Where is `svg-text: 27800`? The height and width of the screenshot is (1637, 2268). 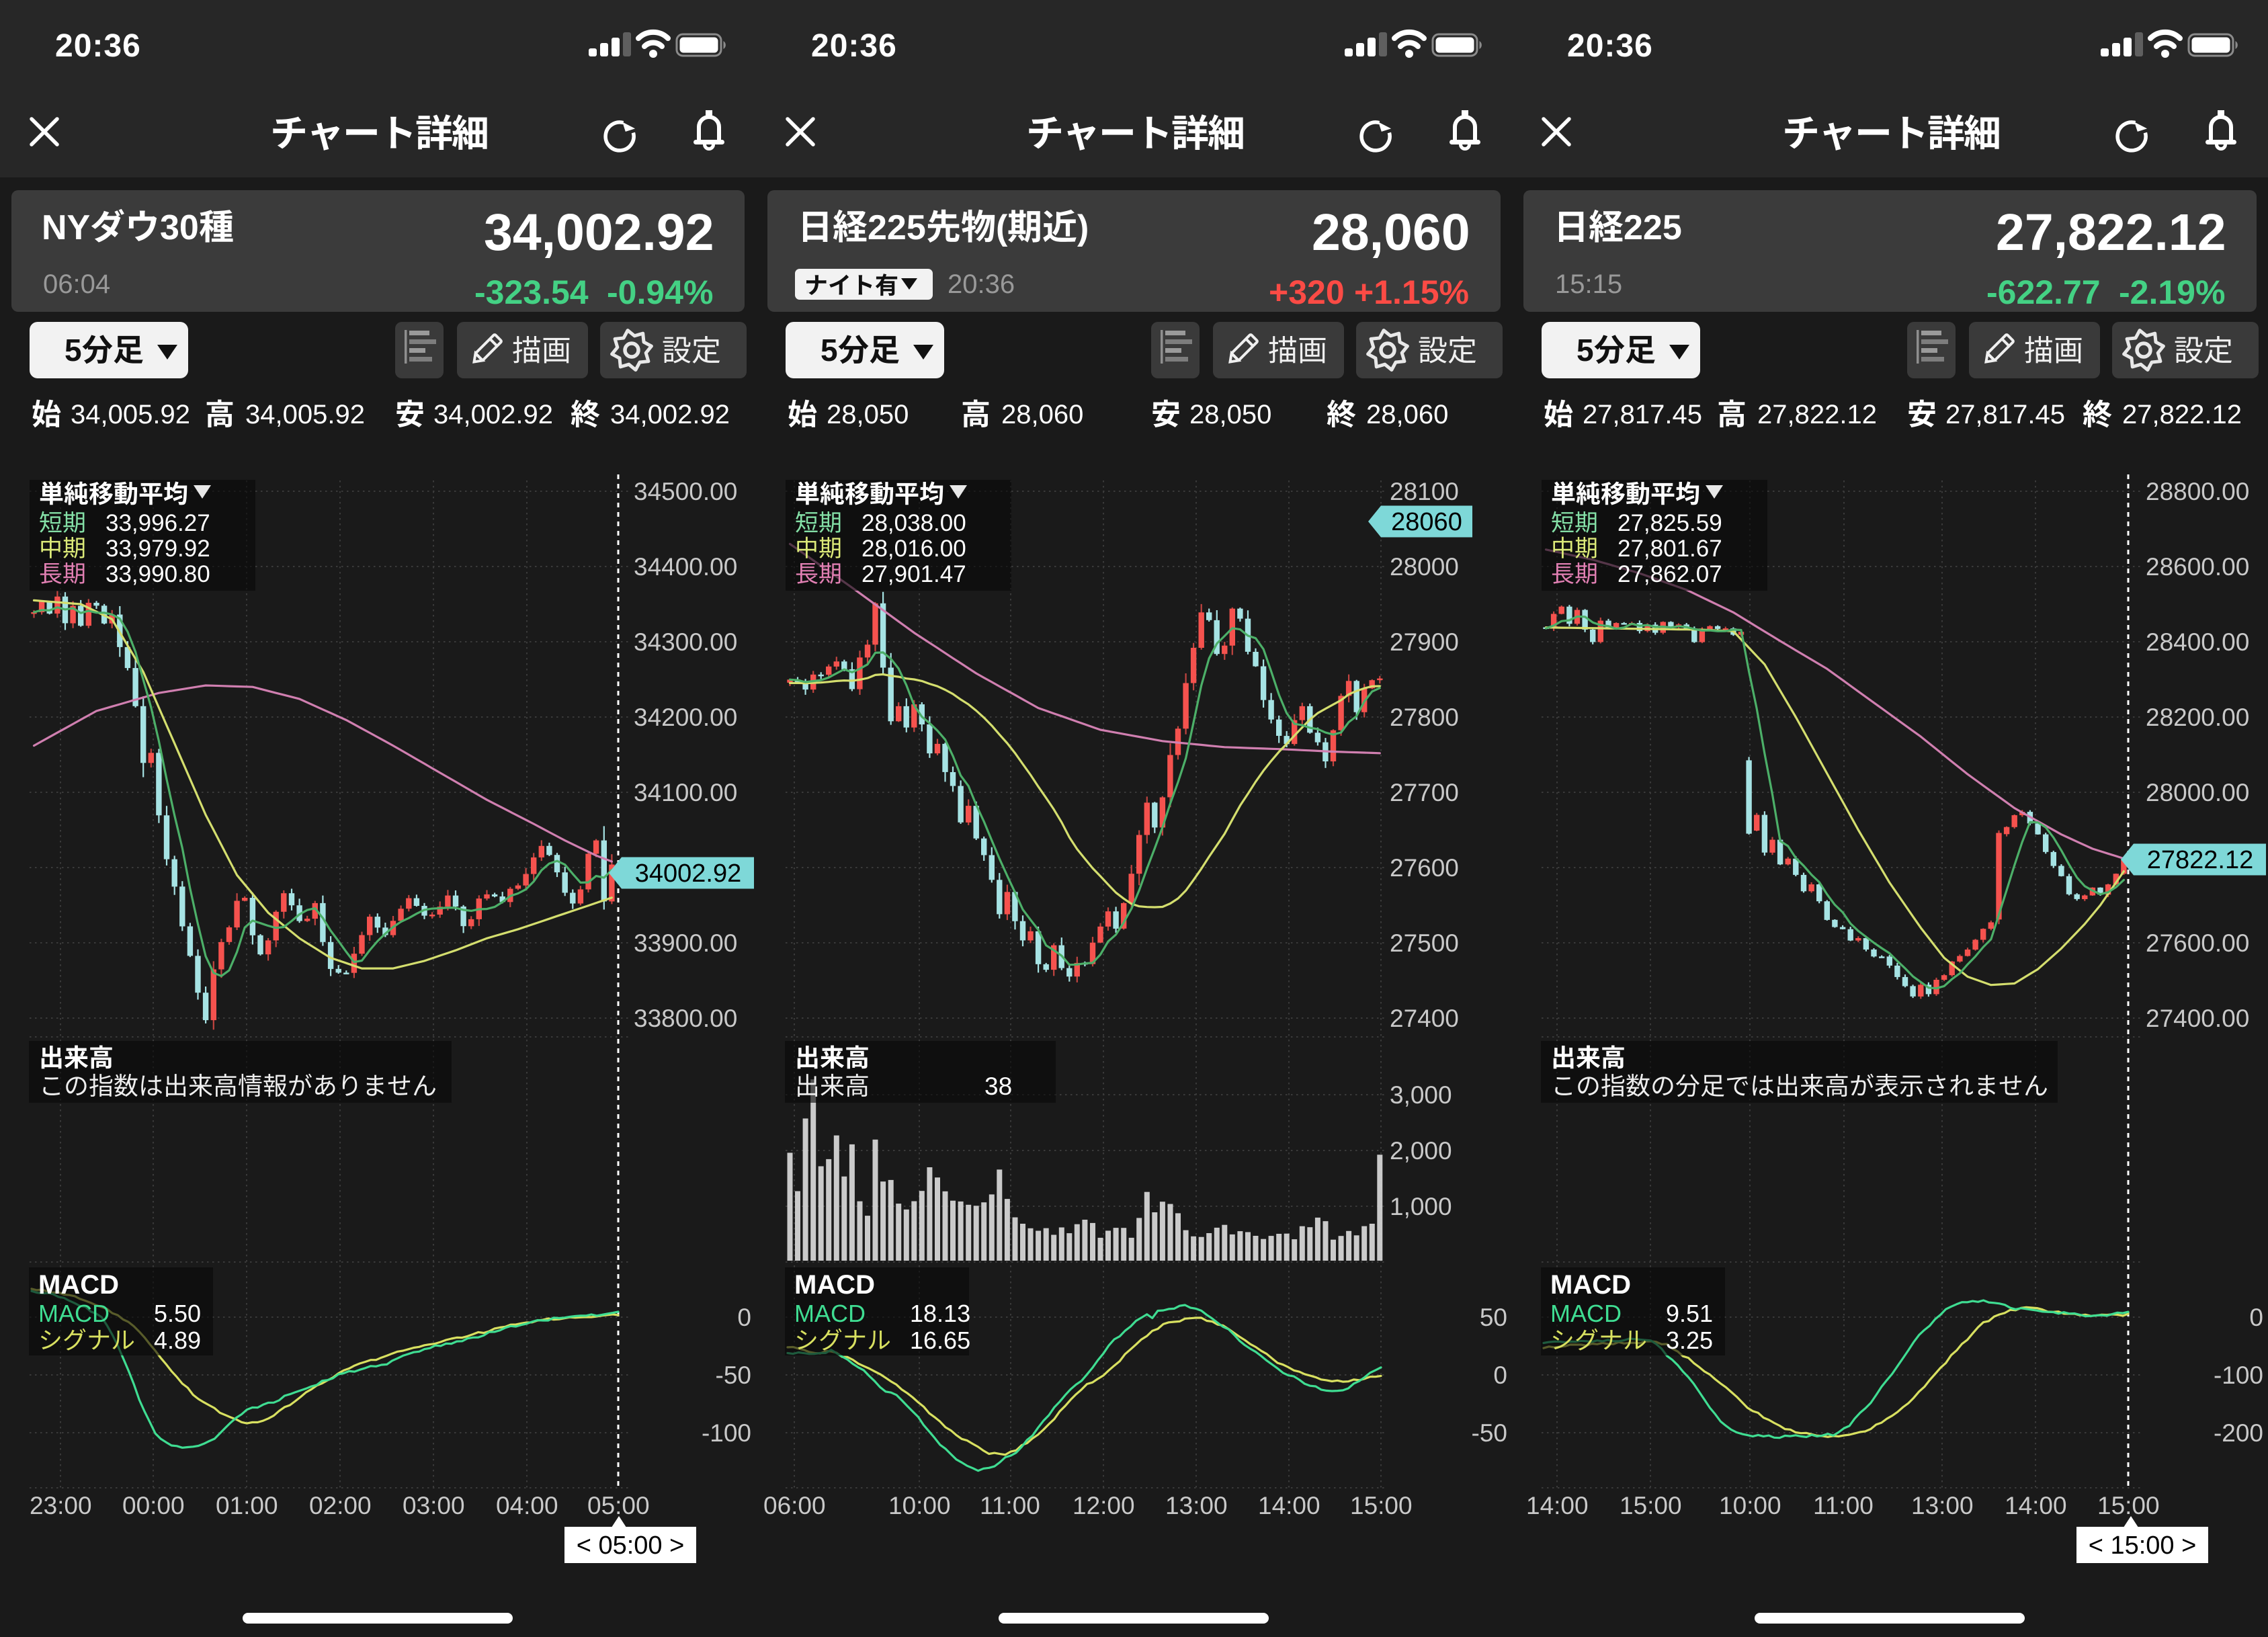
svg-text: 27800 is located at coordinates (1424, 717).